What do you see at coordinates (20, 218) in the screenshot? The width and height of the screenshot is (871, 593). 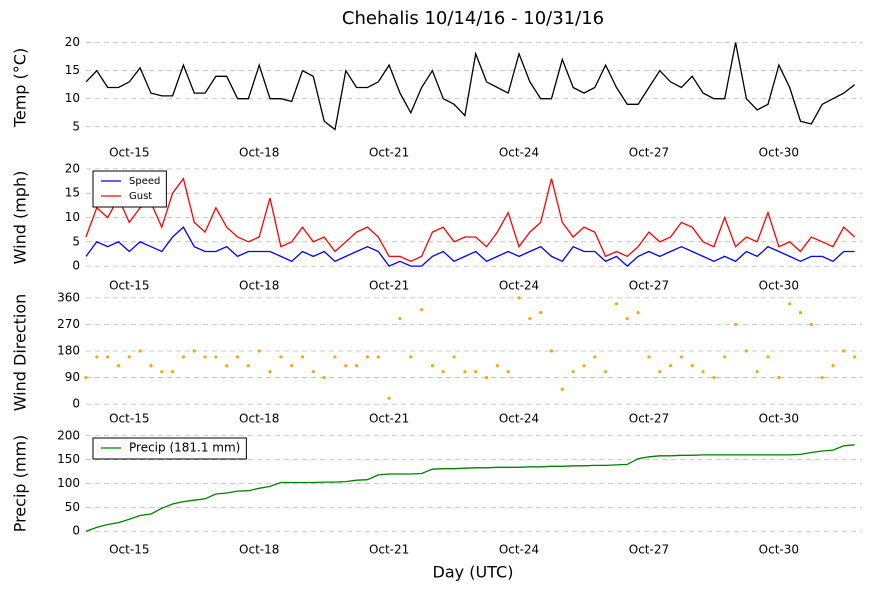 I see `y-axis-label: Wind (mph)` at bounding box center [20, 218].